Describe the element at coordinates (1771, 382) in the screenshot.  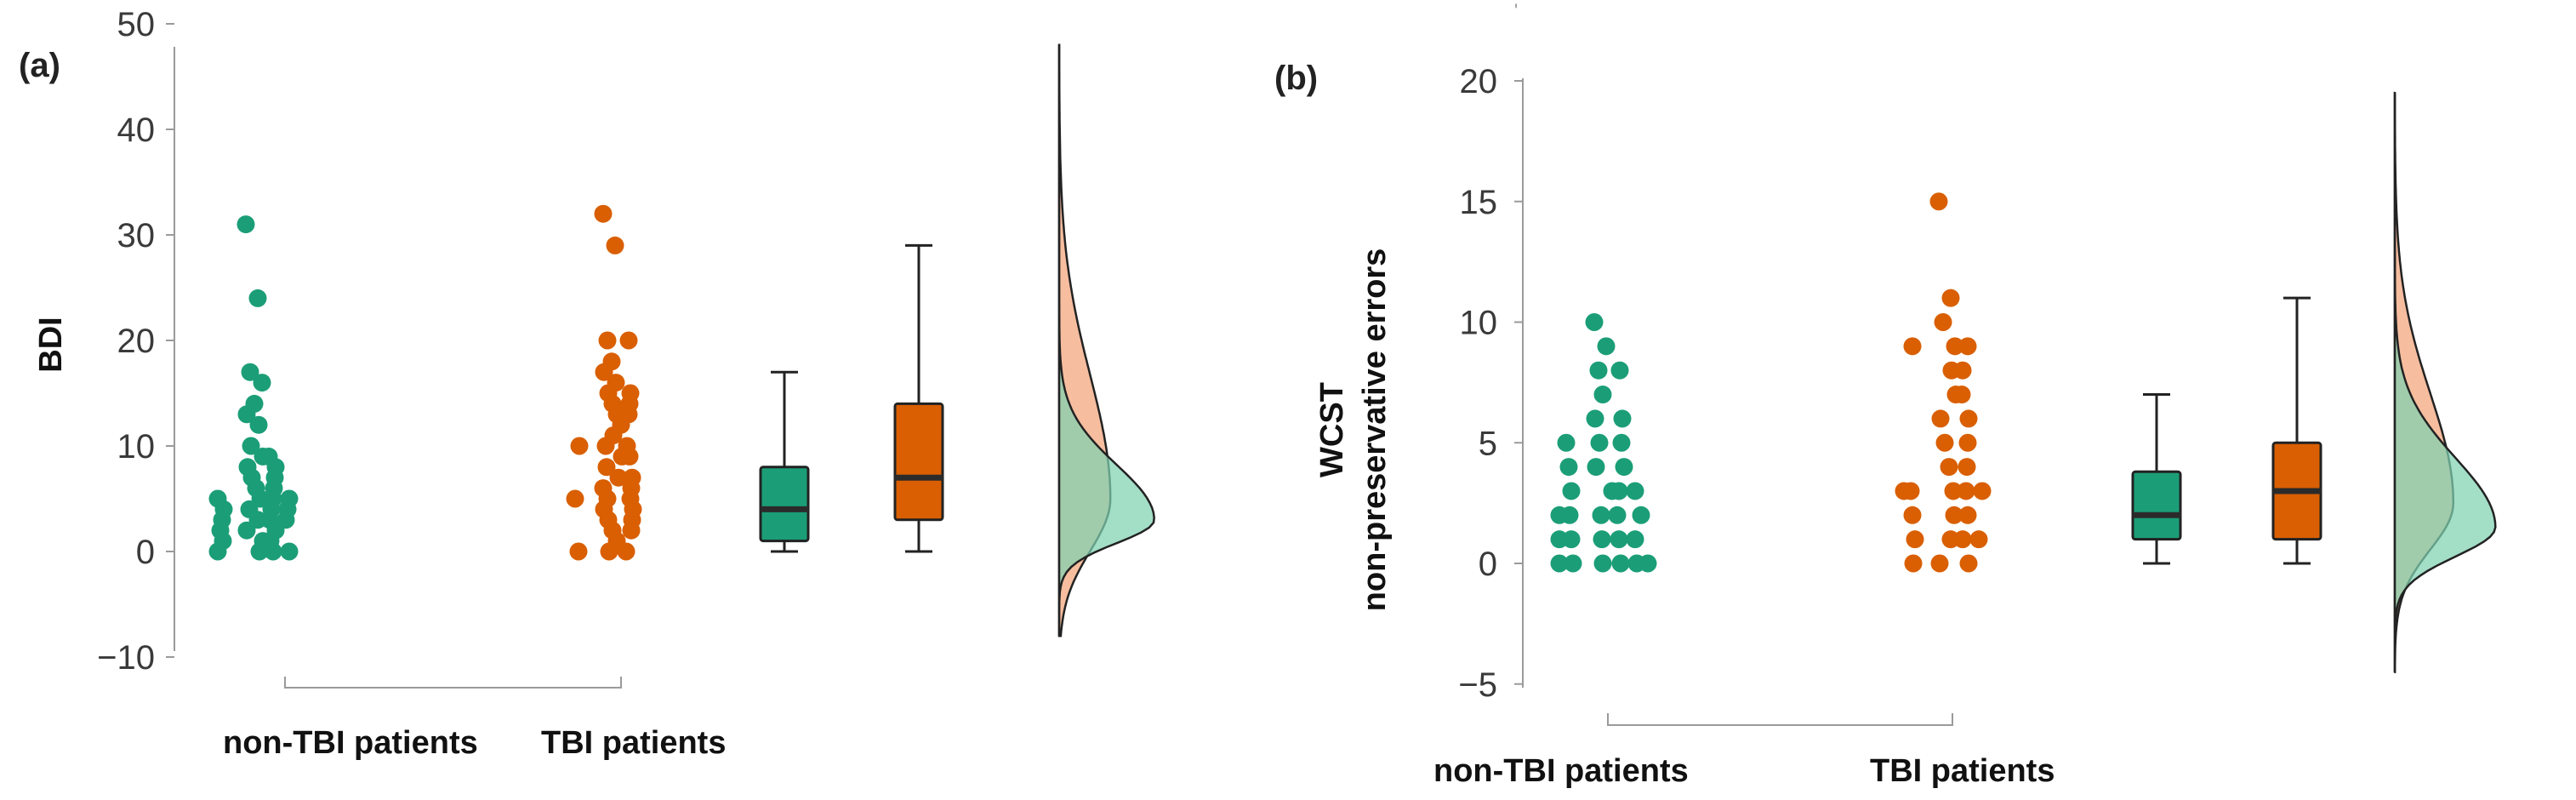
I see `panel-b-points` at that location.